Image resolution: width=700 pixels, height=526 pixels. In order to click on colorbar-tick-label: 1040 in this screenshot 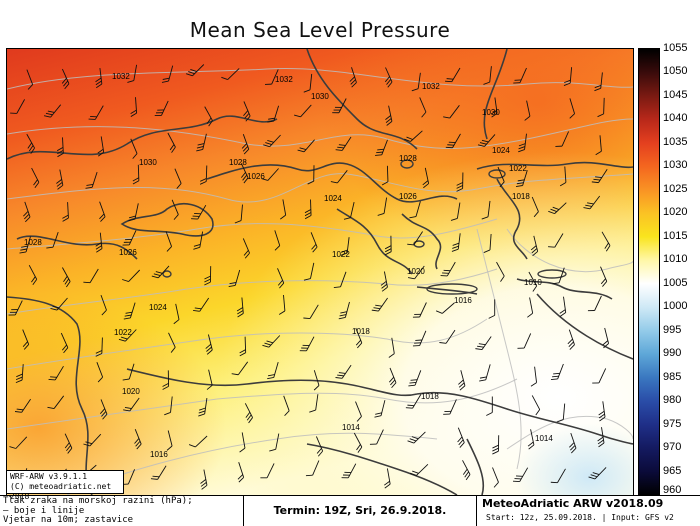, I will do `click(675, 118)`.